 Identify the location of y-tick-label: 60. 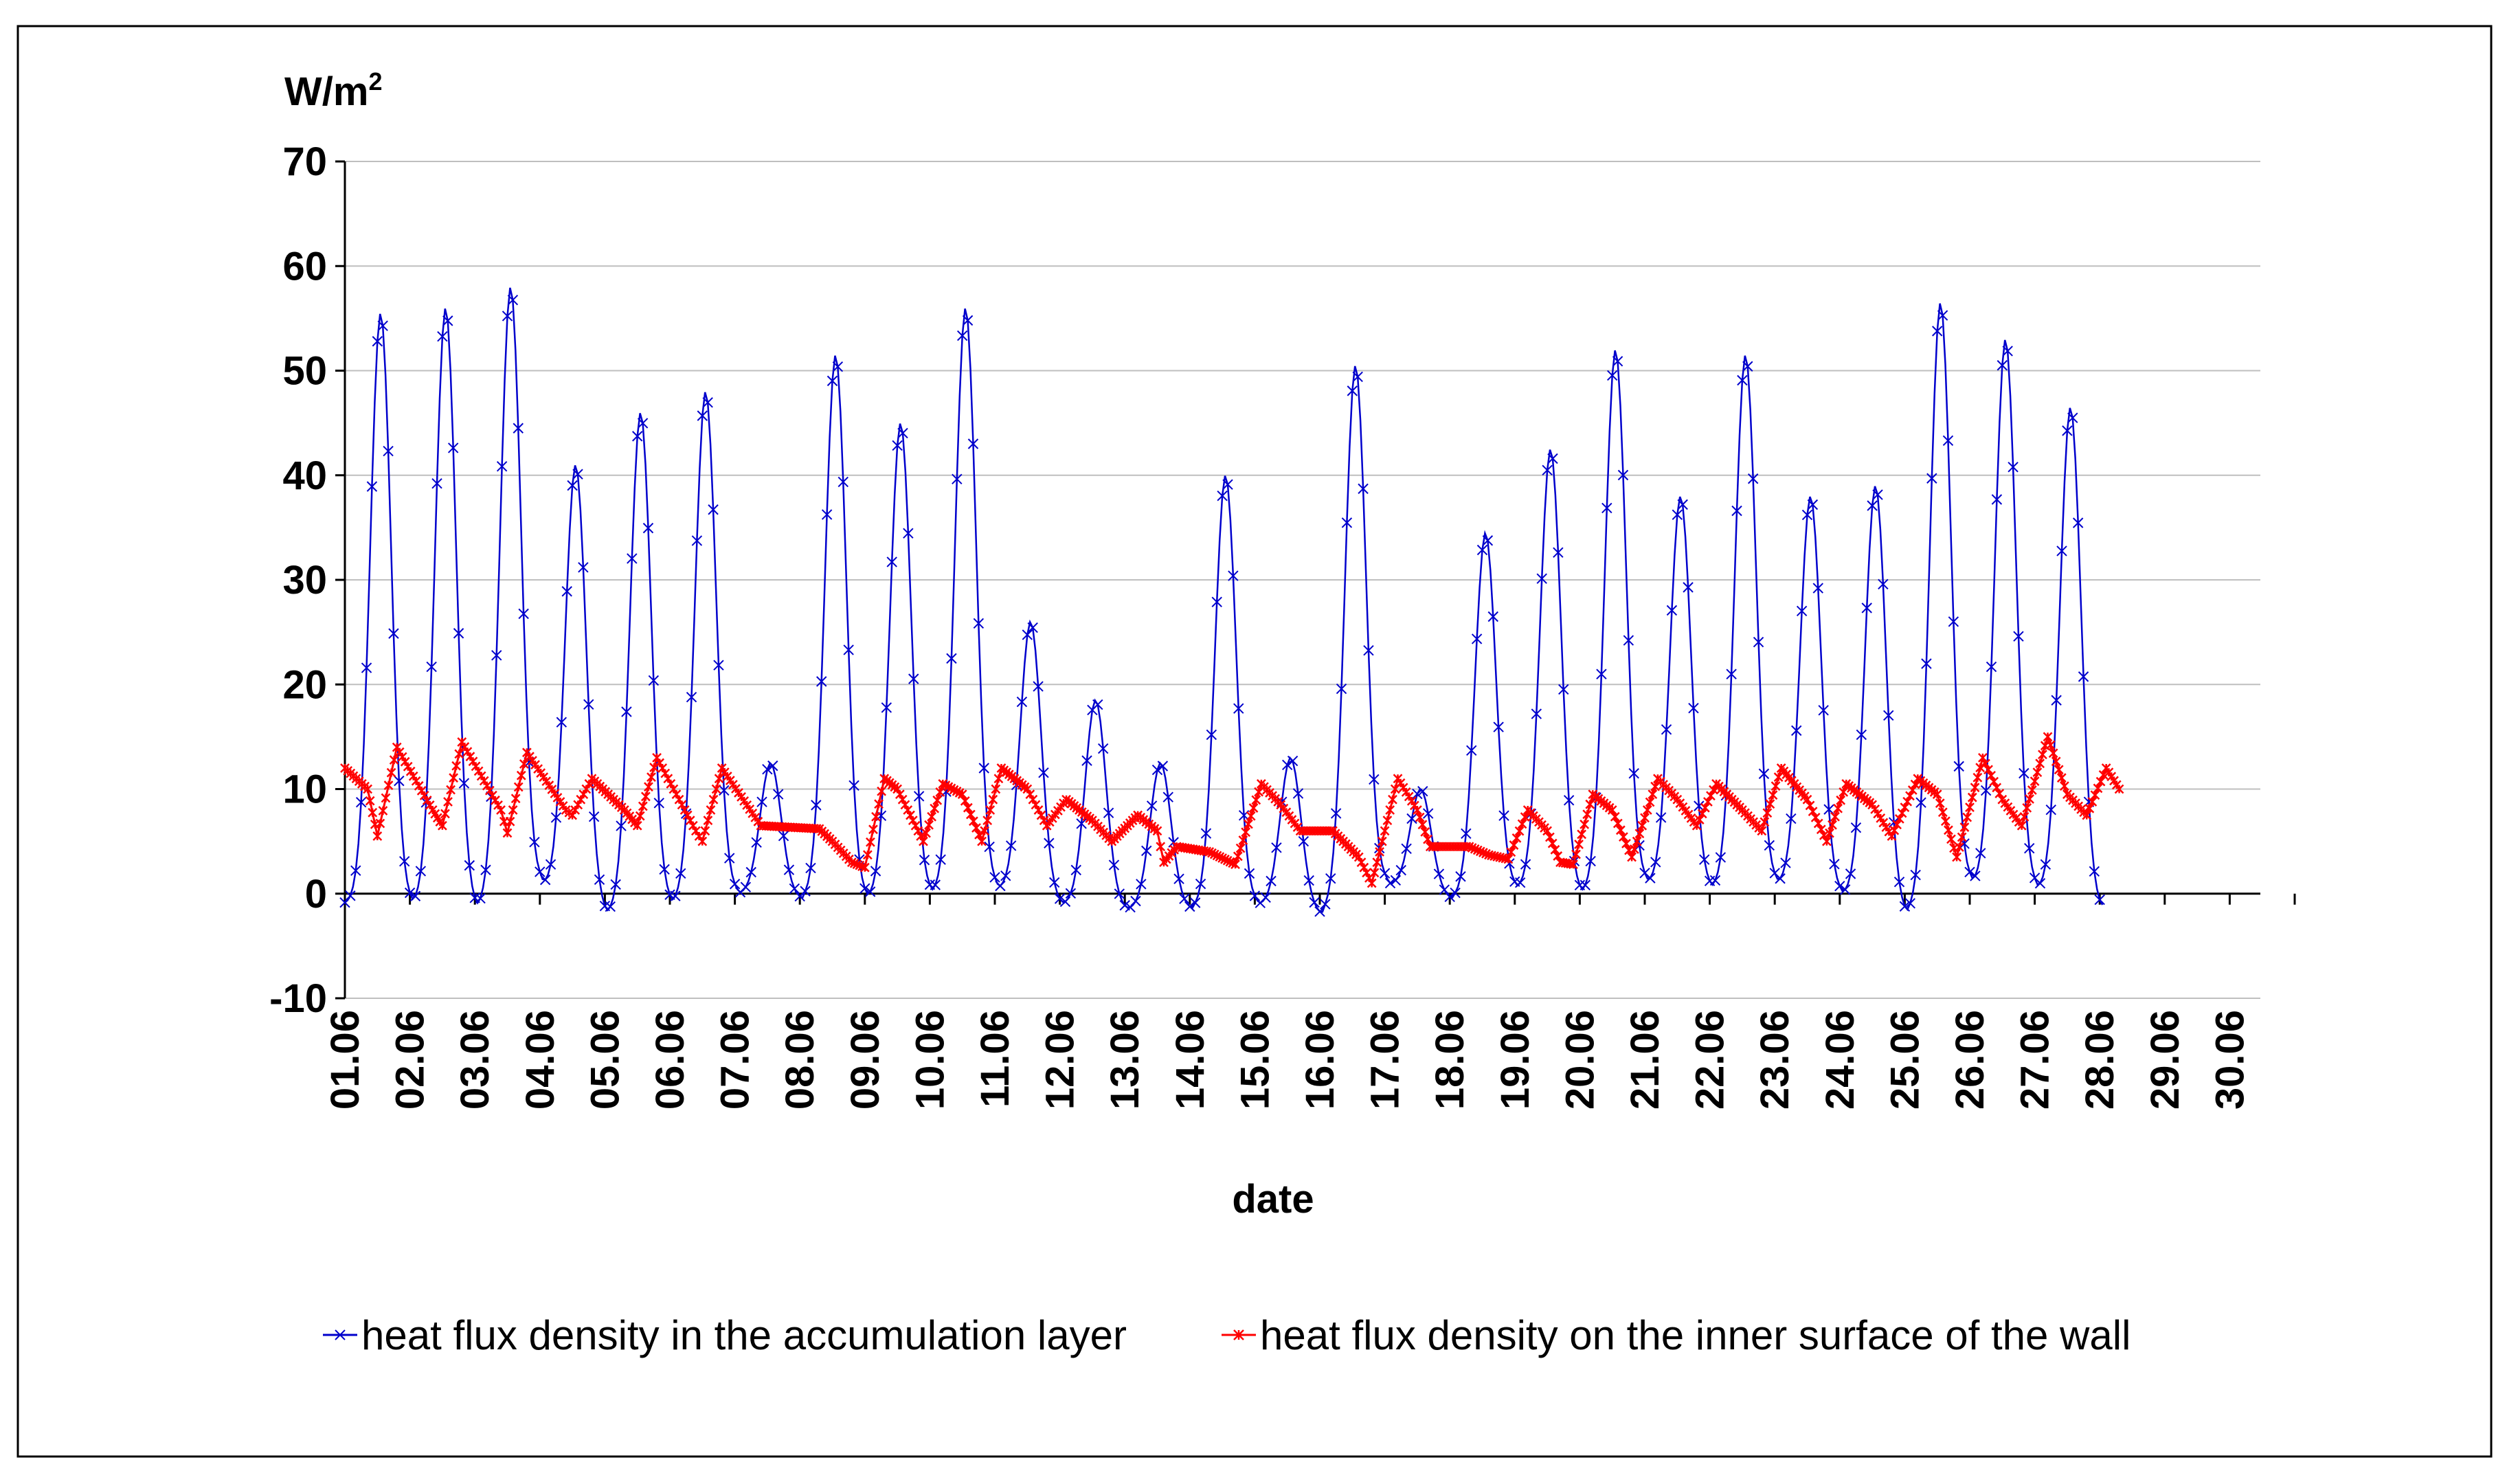
(304, 266).